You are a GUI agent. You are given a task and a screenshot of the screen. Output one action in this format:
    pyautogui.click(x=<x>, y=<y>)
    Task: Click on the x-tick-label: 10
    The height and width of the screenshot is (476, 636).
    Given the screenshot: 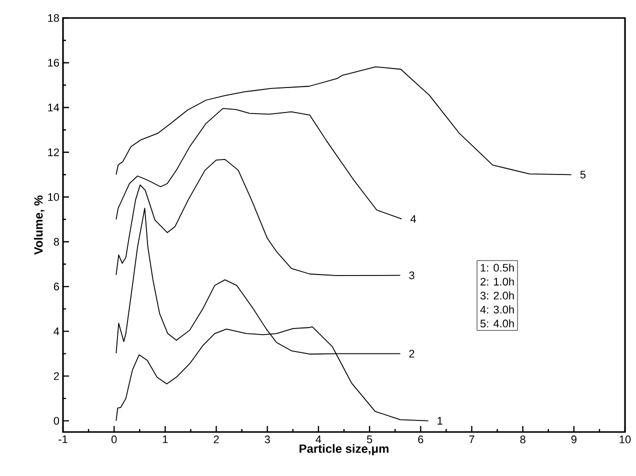 What is the action you would take?
    pyautogui.click(x=625, y=440)
    